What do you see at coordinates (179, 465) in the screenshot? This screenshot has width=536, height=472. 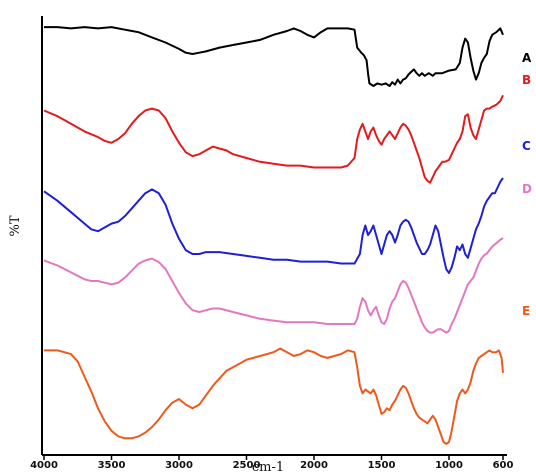 I see `x-tick-label: 3000` at bounding box center [179, 465].